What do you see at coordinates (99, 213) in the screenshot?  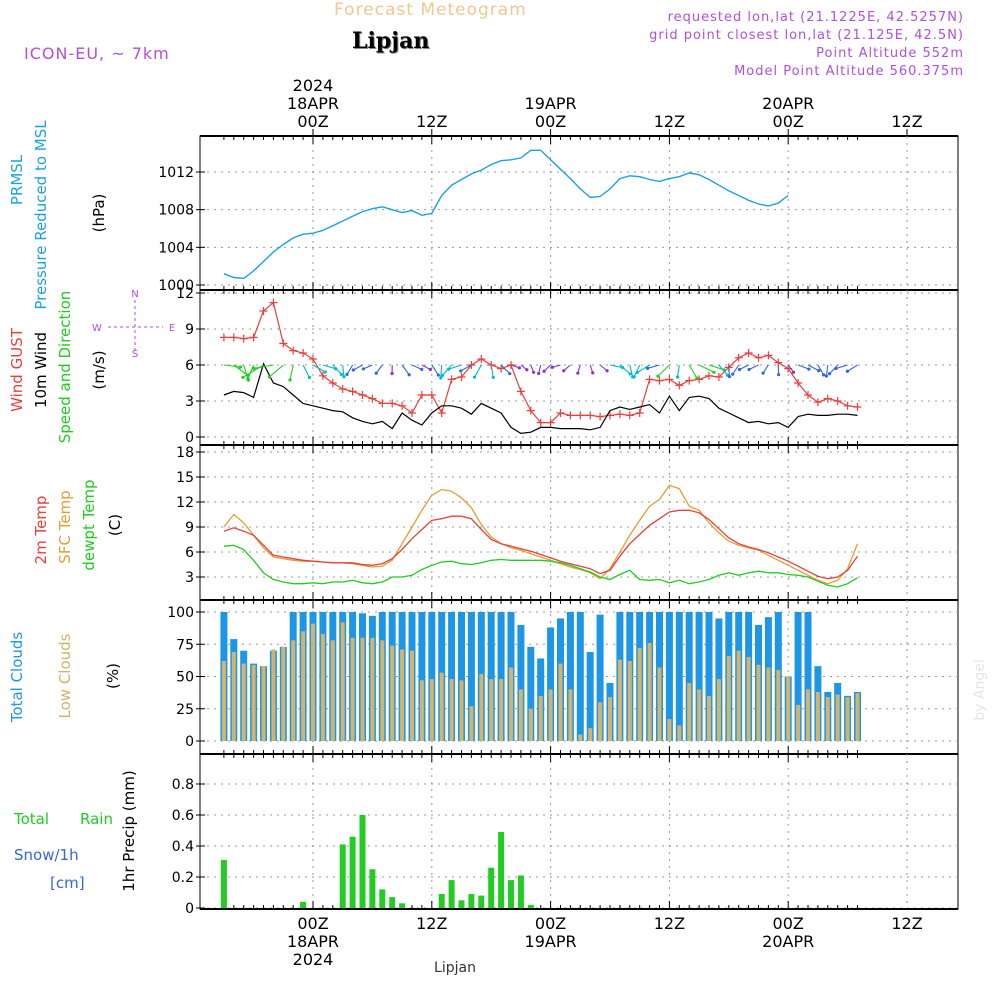 I see `pressure-unit-label: (hPa)` at bounding box center [99, 213].